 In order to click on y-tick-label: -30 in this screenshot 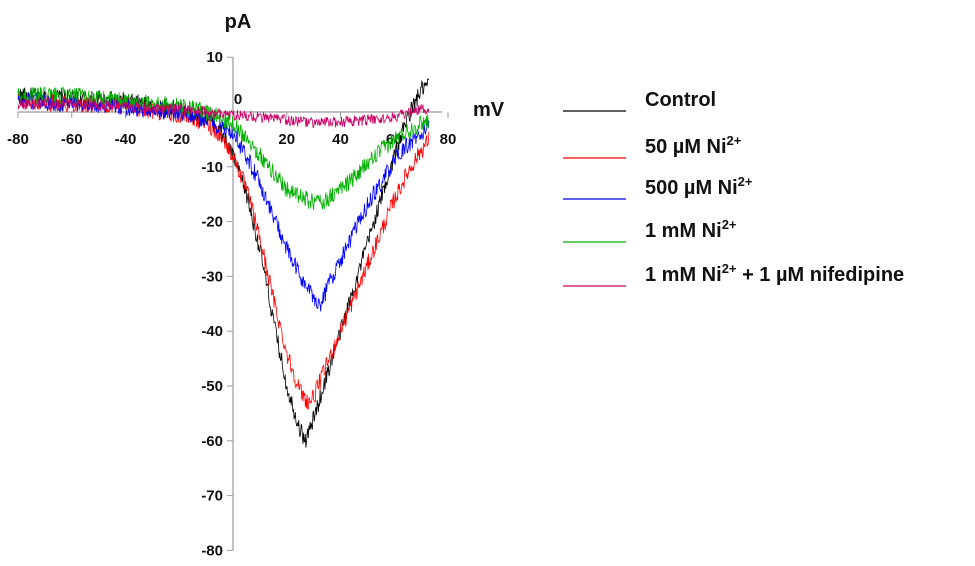, I will do `click(212, 276)`.